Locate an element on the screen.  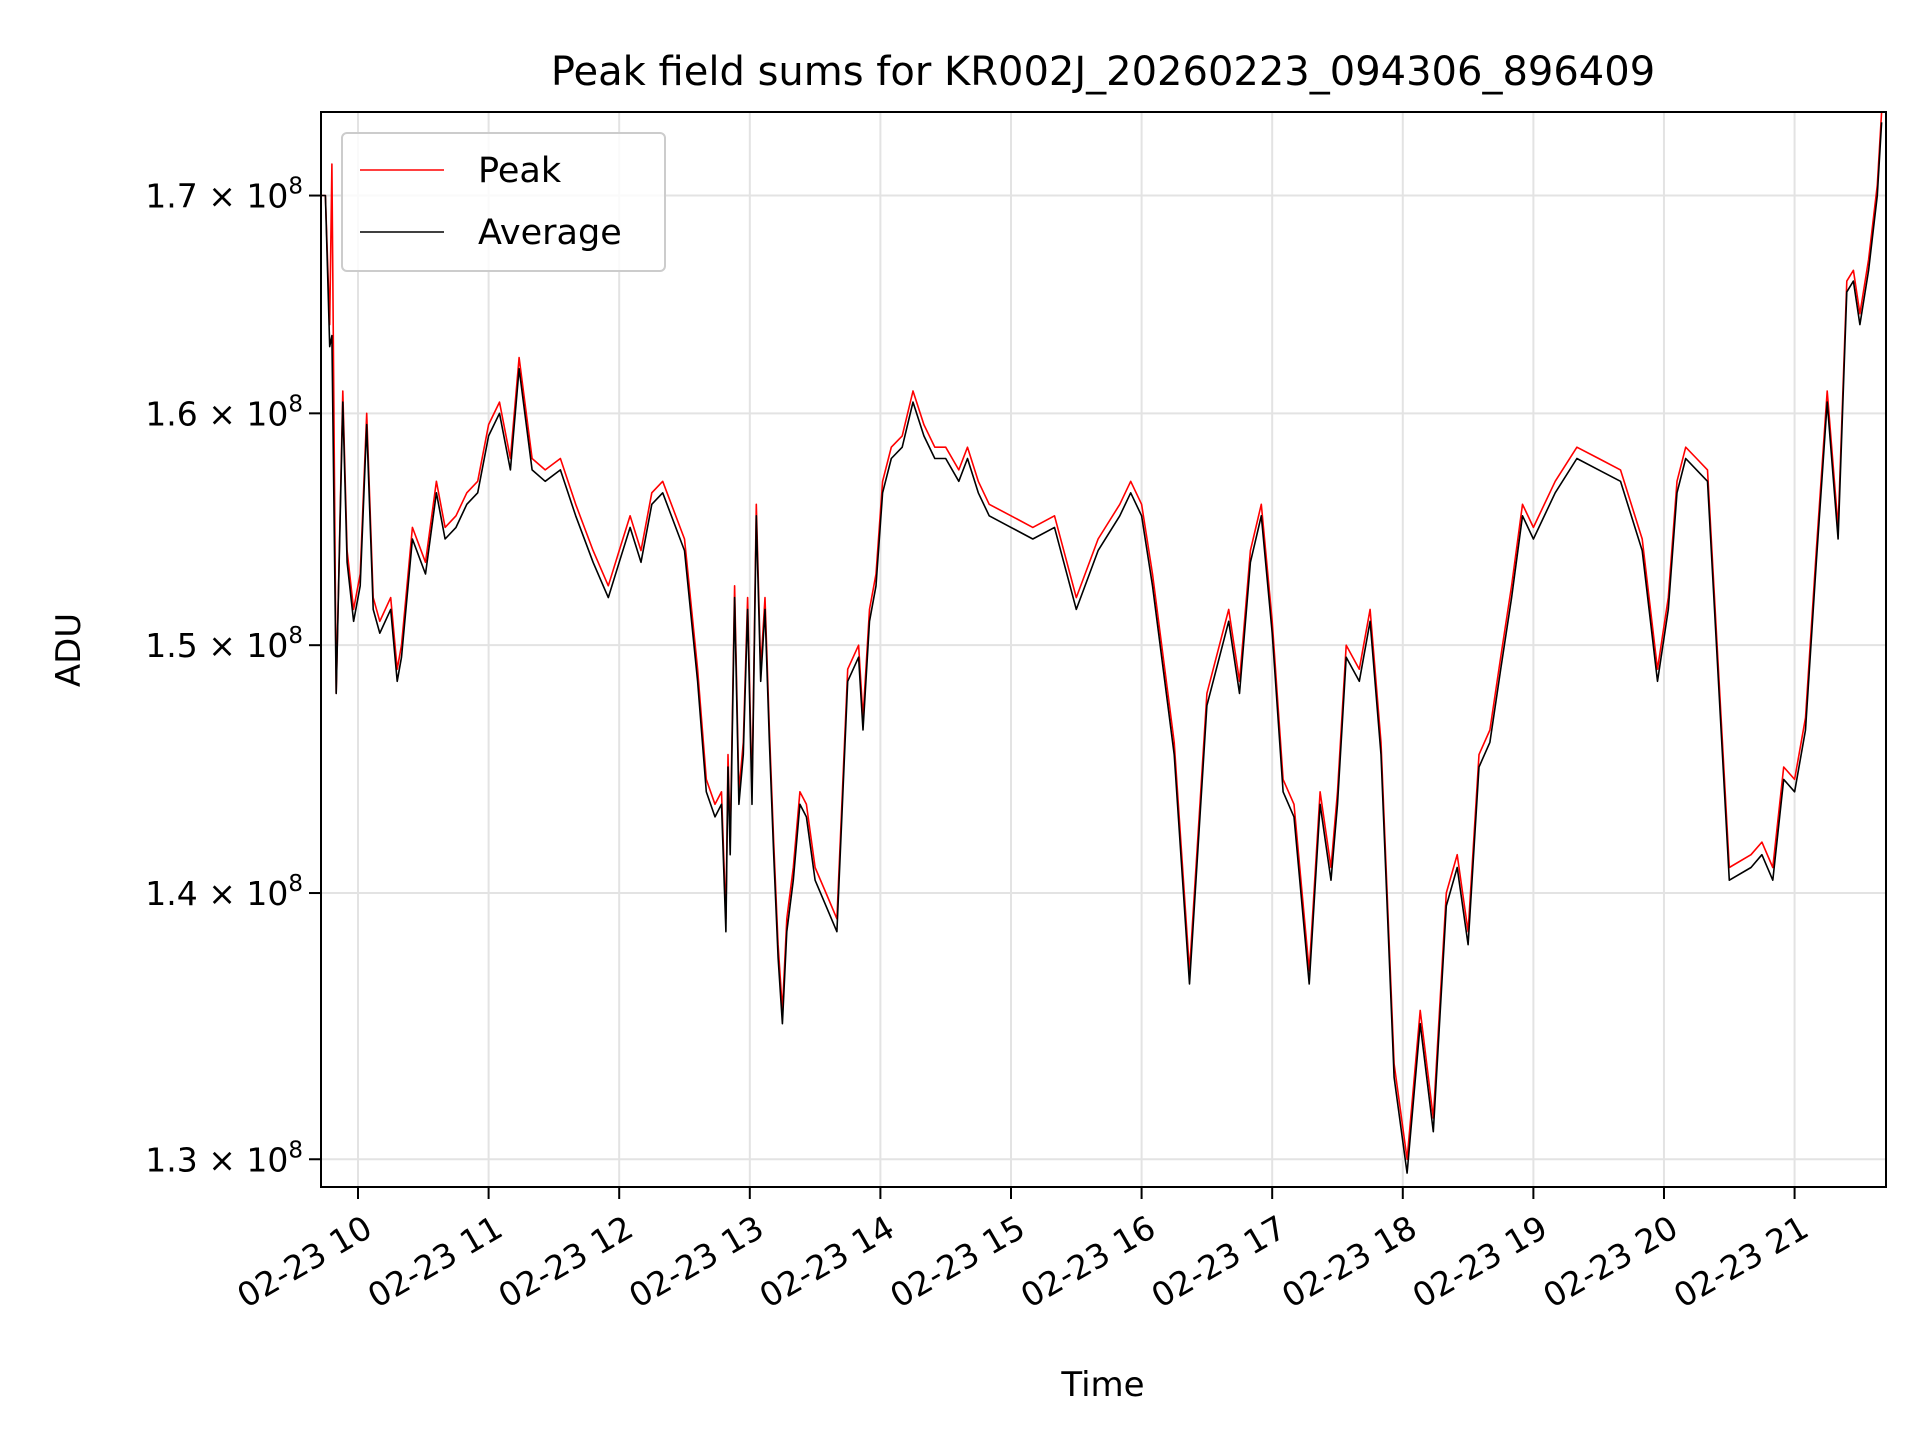
x-tick-label: 02-23 16 is located at coordinates (1088, 1262).